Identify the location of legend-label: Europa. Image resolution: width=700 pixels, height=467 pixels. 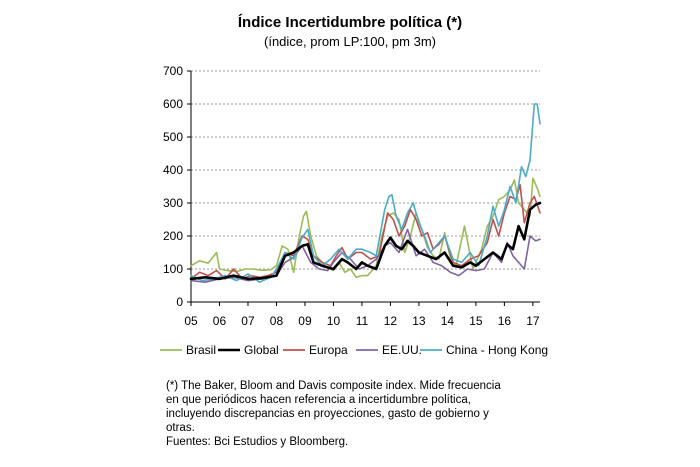
(328, 350).